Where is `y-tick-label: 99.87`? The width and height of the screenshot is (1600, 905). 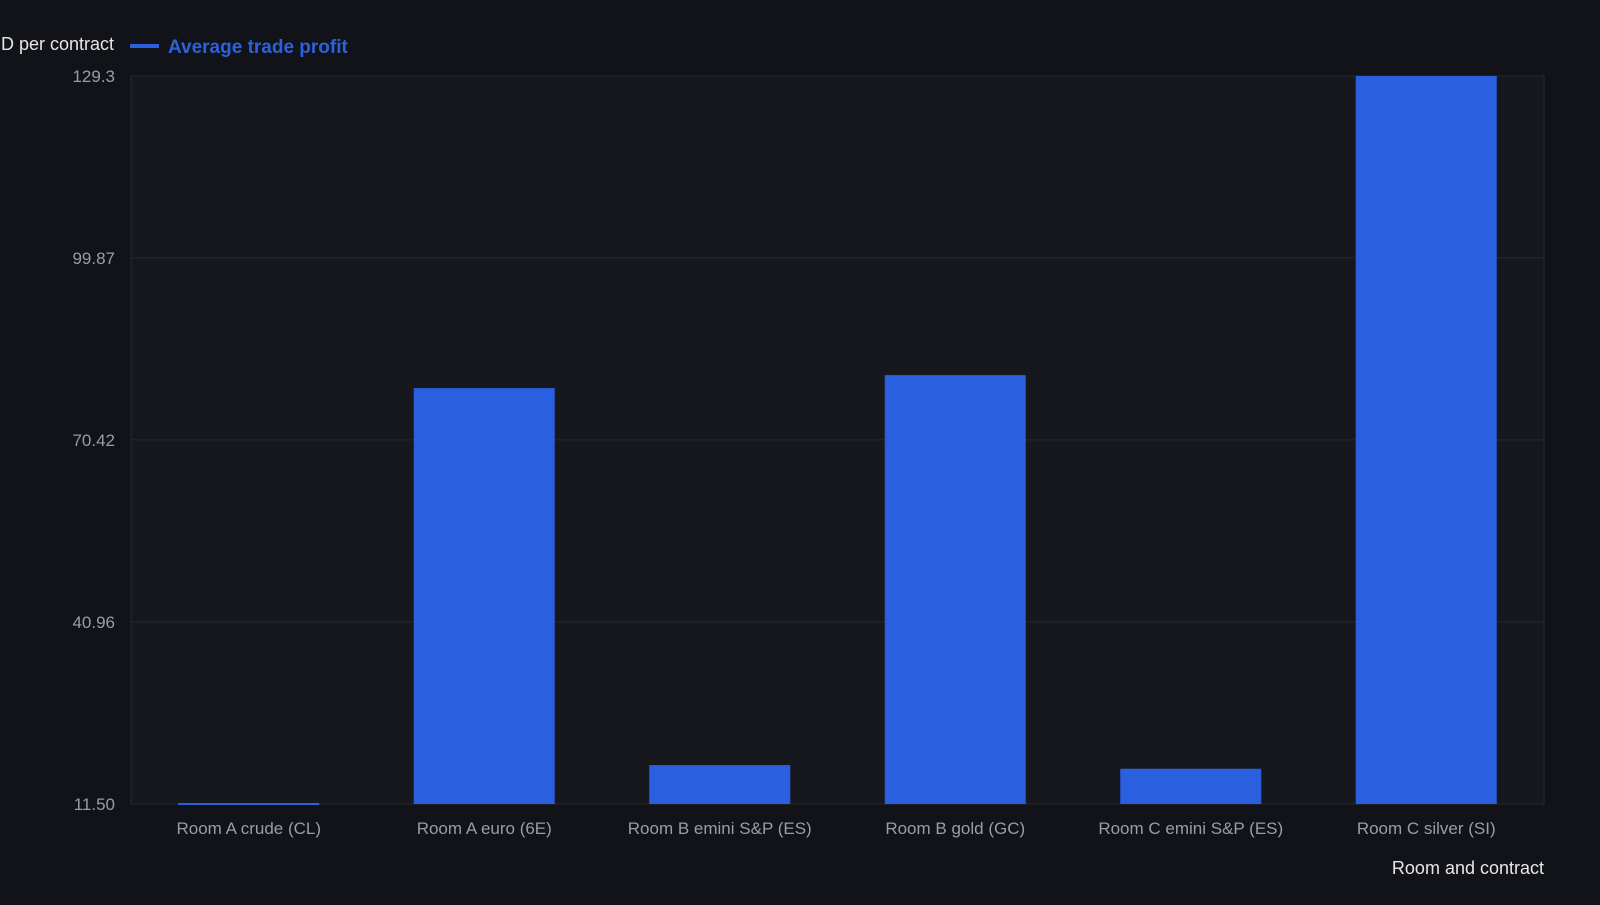 y-tick-label: 99.87 is located at coordinates (93, 258).